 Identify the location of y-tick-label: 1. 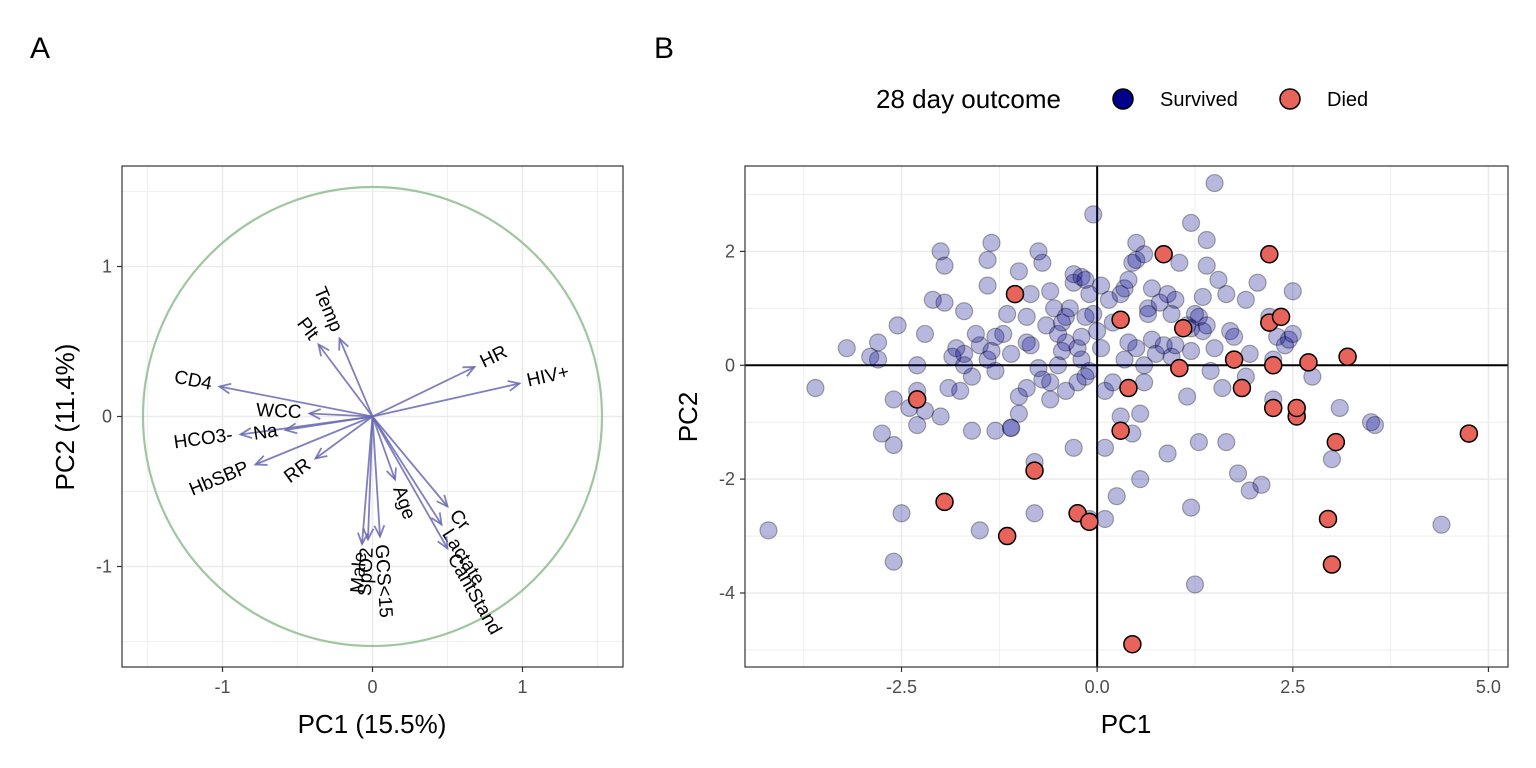
(107, 267).